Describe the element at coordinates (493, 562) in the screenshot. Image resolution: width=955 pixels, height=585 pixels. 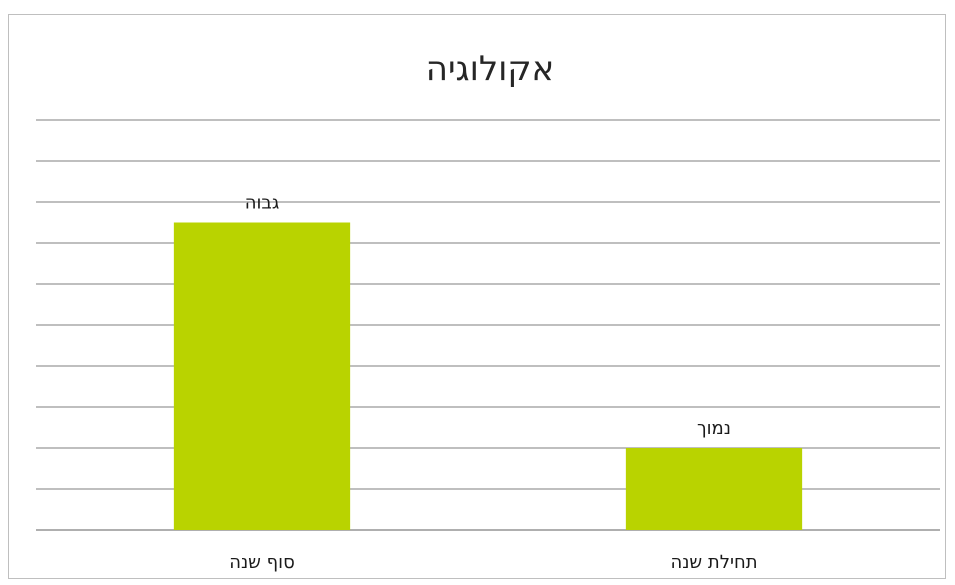
I see `category-axis: סוף שנה תחילת שנה` at that location.